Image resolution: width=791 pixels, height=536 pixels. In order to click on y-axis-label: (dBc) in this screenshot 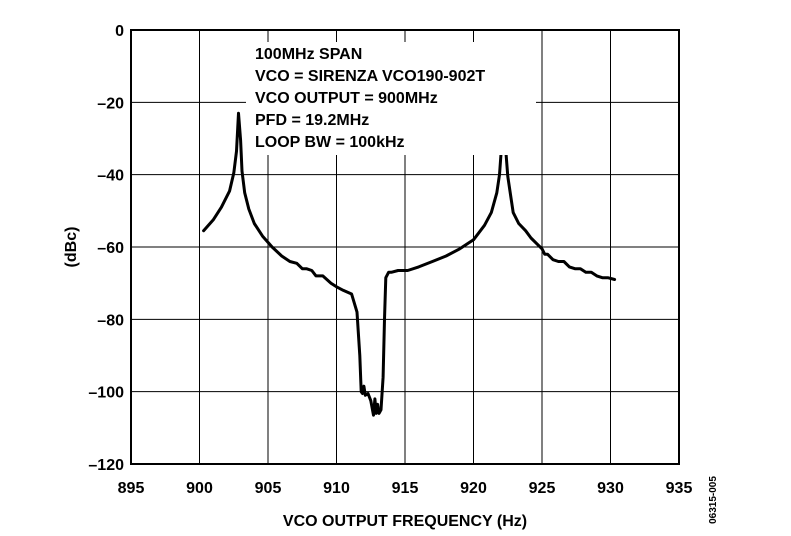, I will do `click(71, 247)`.